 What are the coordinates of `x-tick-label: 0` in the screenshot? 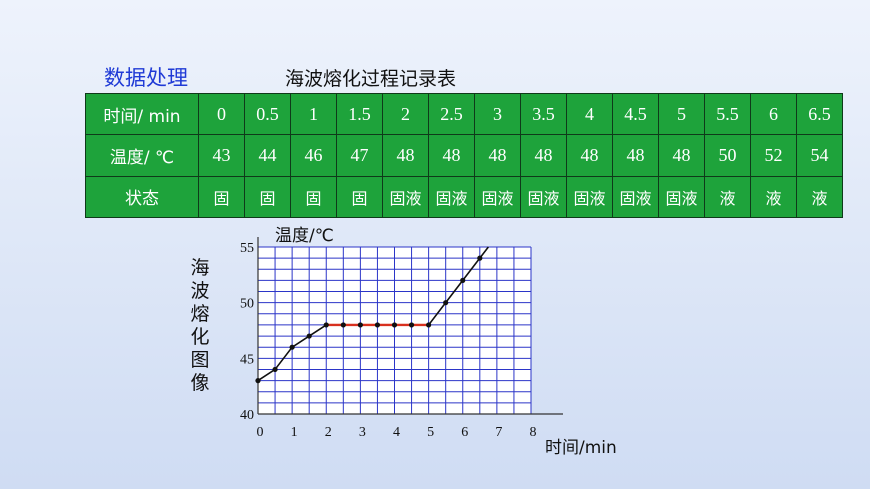 It's located at (260, 432).